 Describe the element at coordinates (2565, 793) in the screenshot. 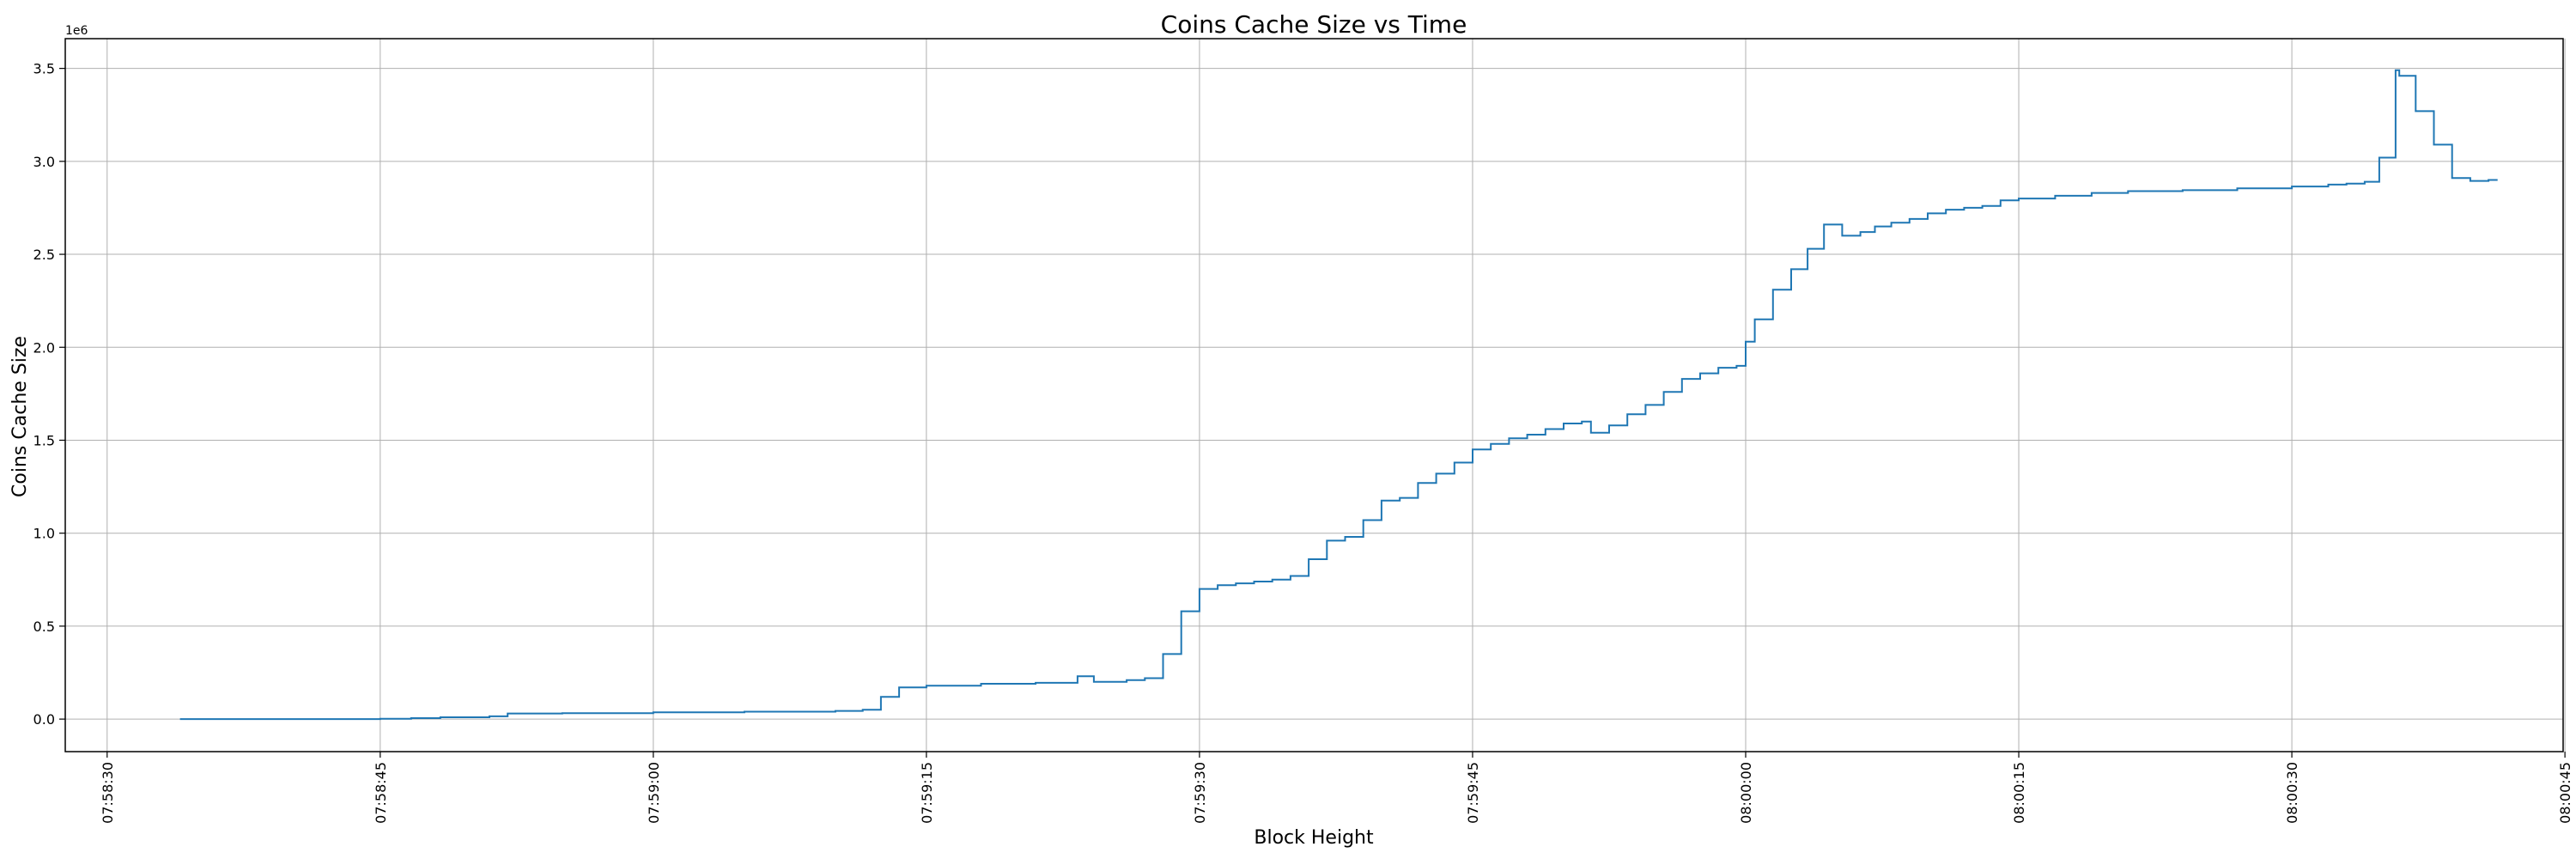

I see `x-tick-label: 08:00:45` at that location.